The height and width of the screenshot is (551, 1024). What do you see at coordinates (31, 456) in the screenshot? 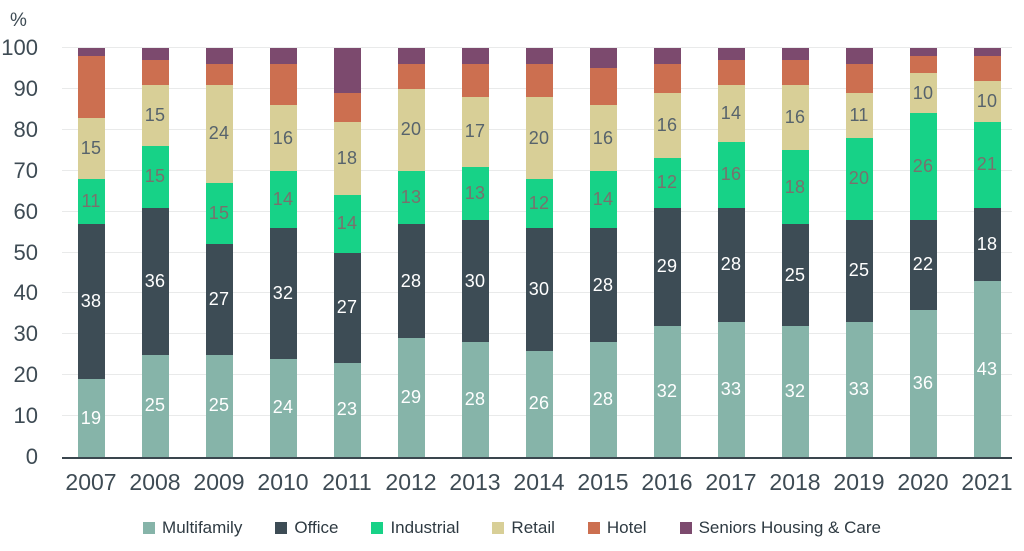
I see `y-tick-label: 0` at bounding box center [31, 456].